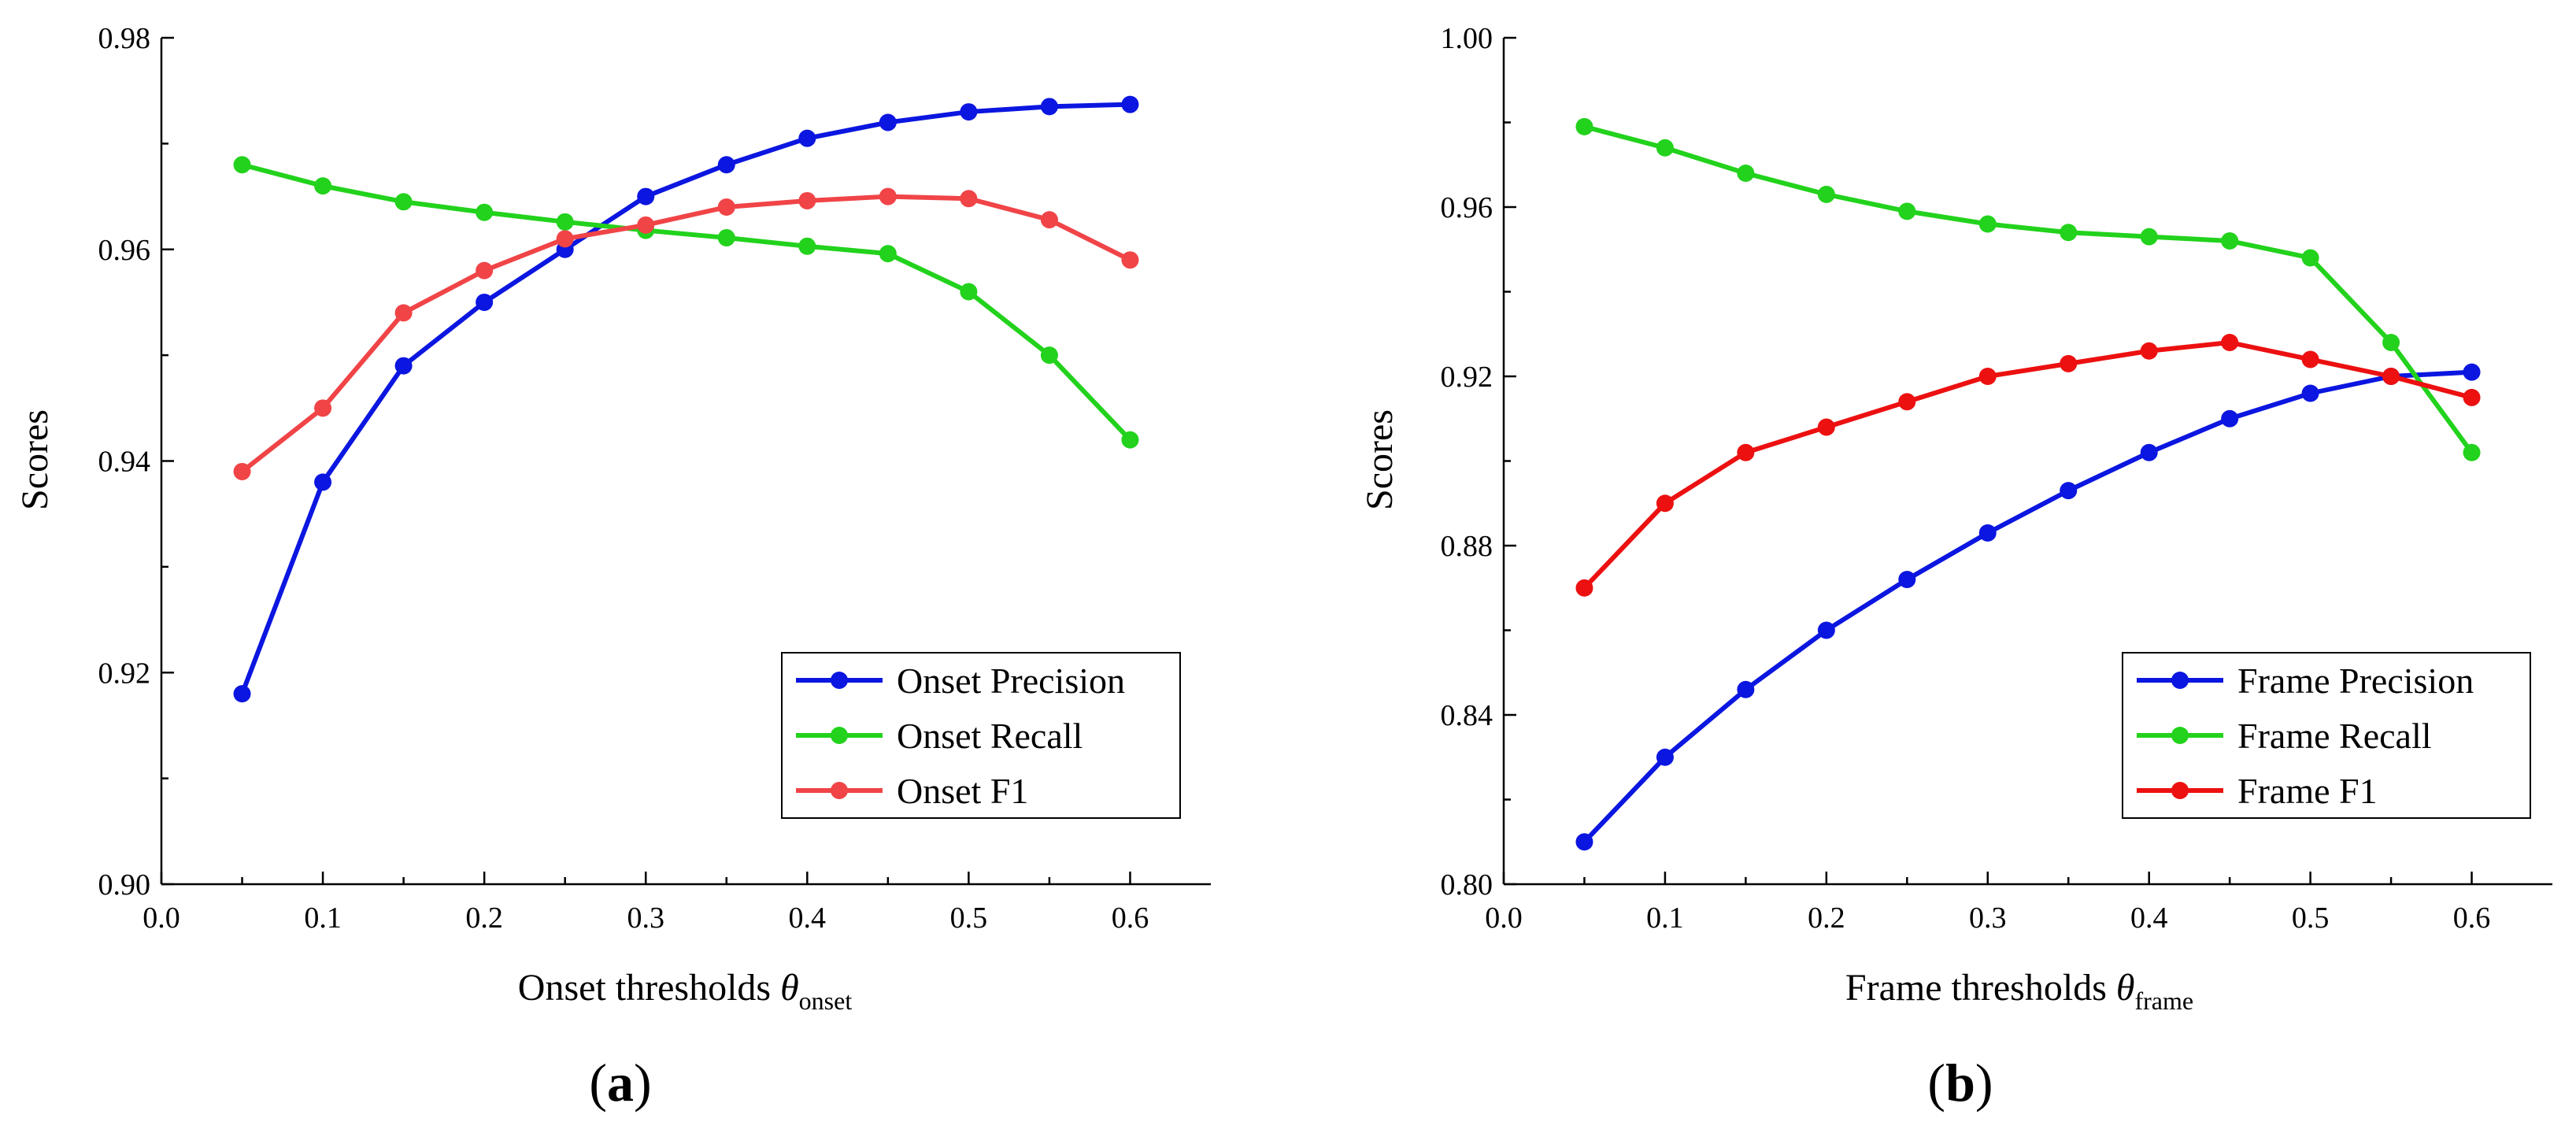  What do you see at coordinates (1467, 38) in the screenshot?
I see `panel-b-y-tick-label: 1.00` at bounding box center [1467, 38].